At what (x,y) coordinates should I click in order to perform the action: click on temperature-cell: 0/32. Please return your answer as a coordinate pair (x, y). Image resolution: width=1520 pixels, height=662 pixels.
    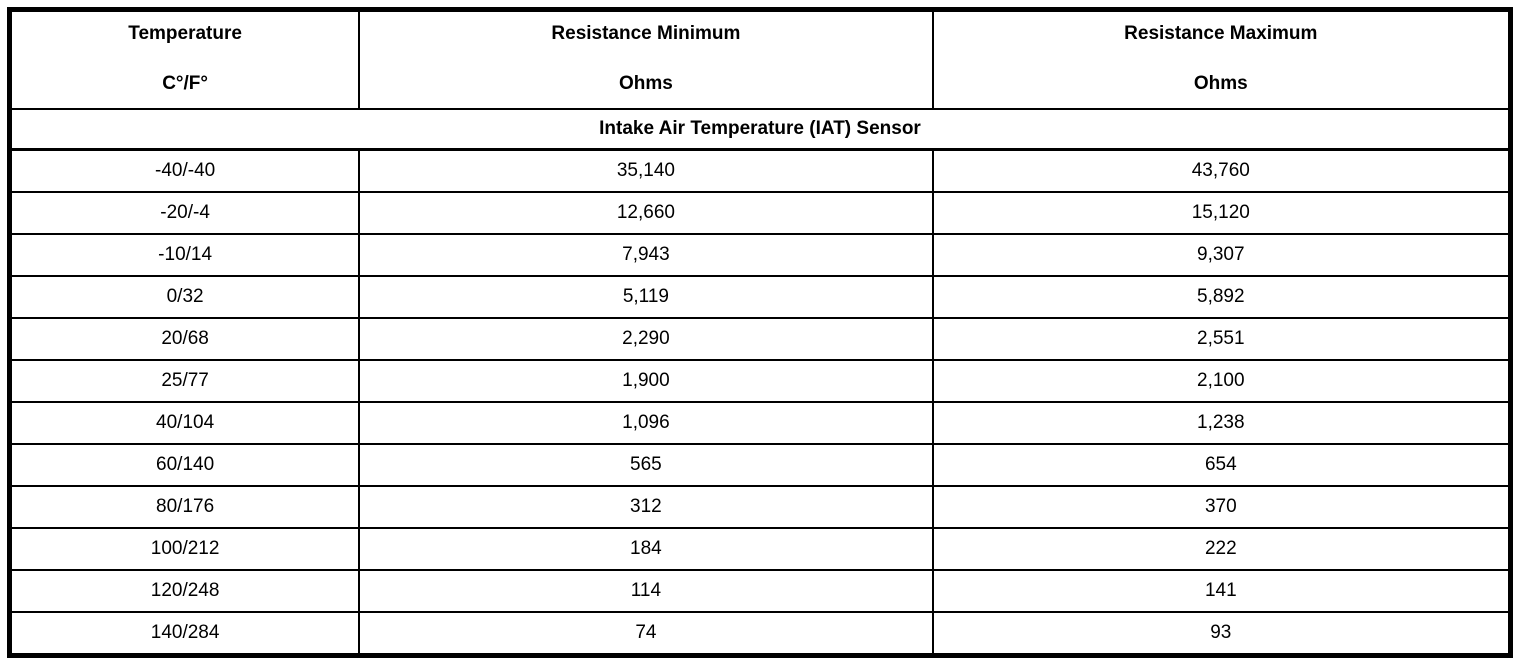
    Looking at the image, I should click on (184, 297).